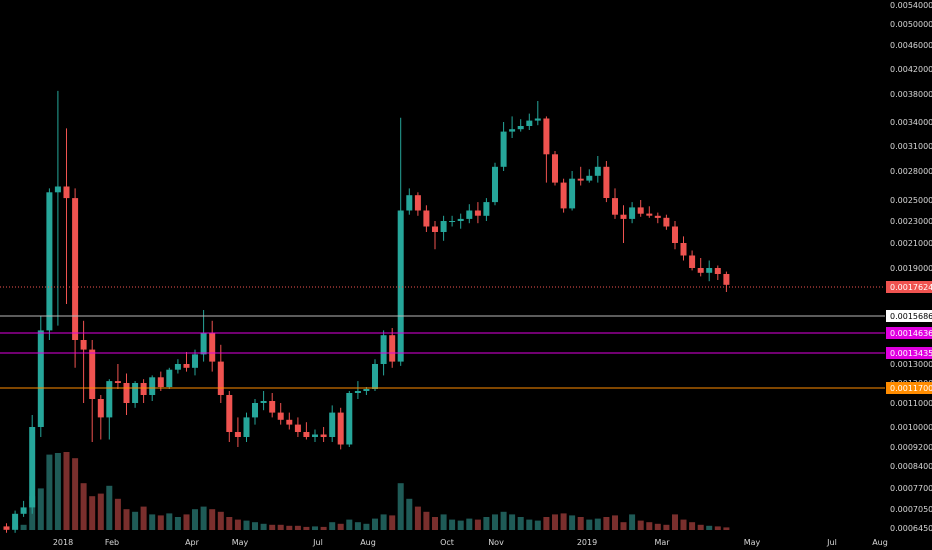 The width and height of the screenshot is (932, 550). I want to click on price-tick-label: 0.00064500, so click(911, 528).